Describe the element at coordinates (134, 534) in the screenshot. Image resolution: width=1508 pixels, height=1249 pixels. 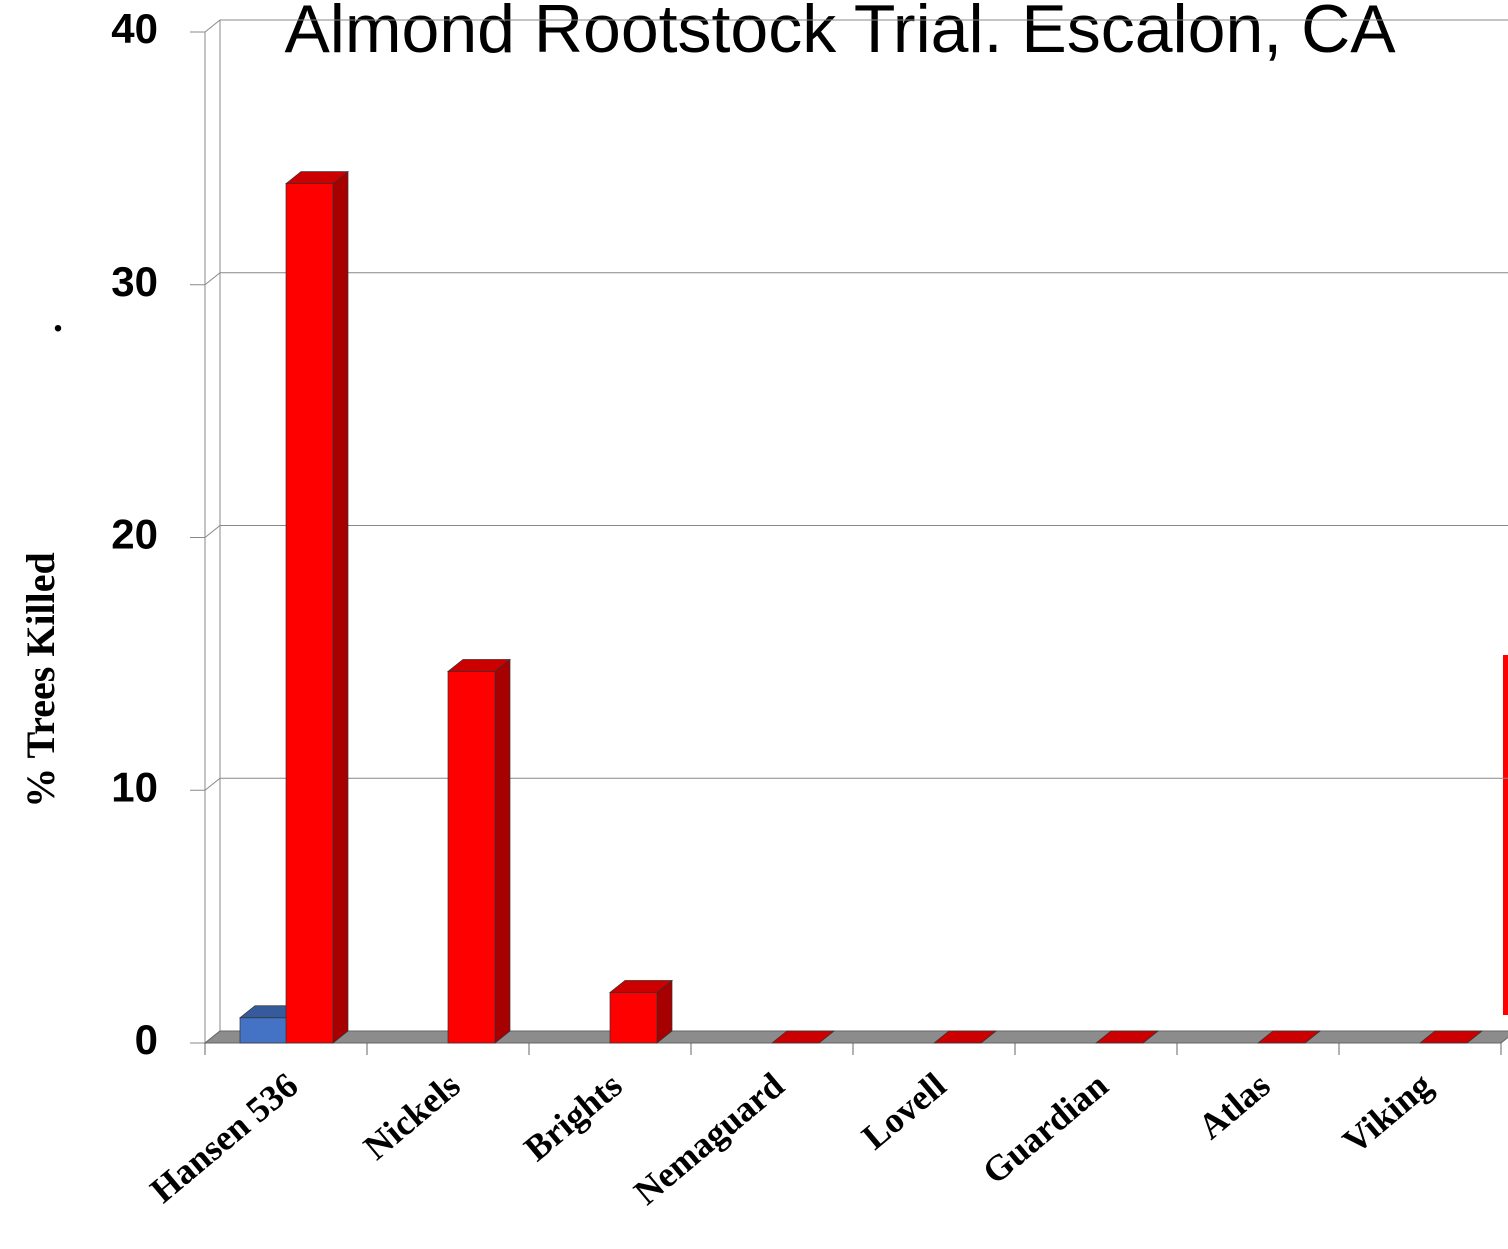
I see `y-tick-label: 20` at that location.